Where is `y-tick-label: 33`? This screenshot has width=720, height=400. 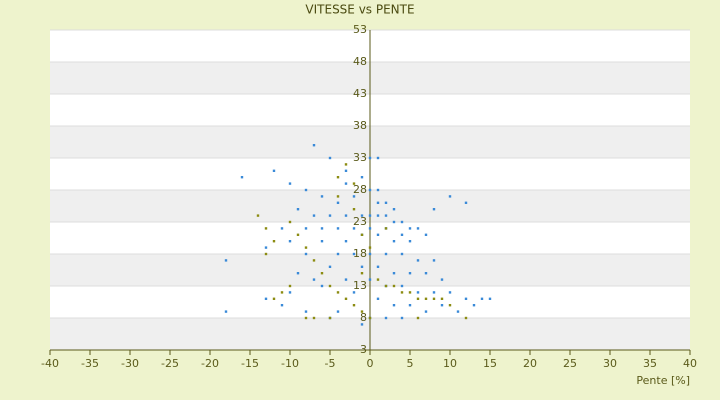
y-tick-label: 33 is located at coordinates (360, 157).